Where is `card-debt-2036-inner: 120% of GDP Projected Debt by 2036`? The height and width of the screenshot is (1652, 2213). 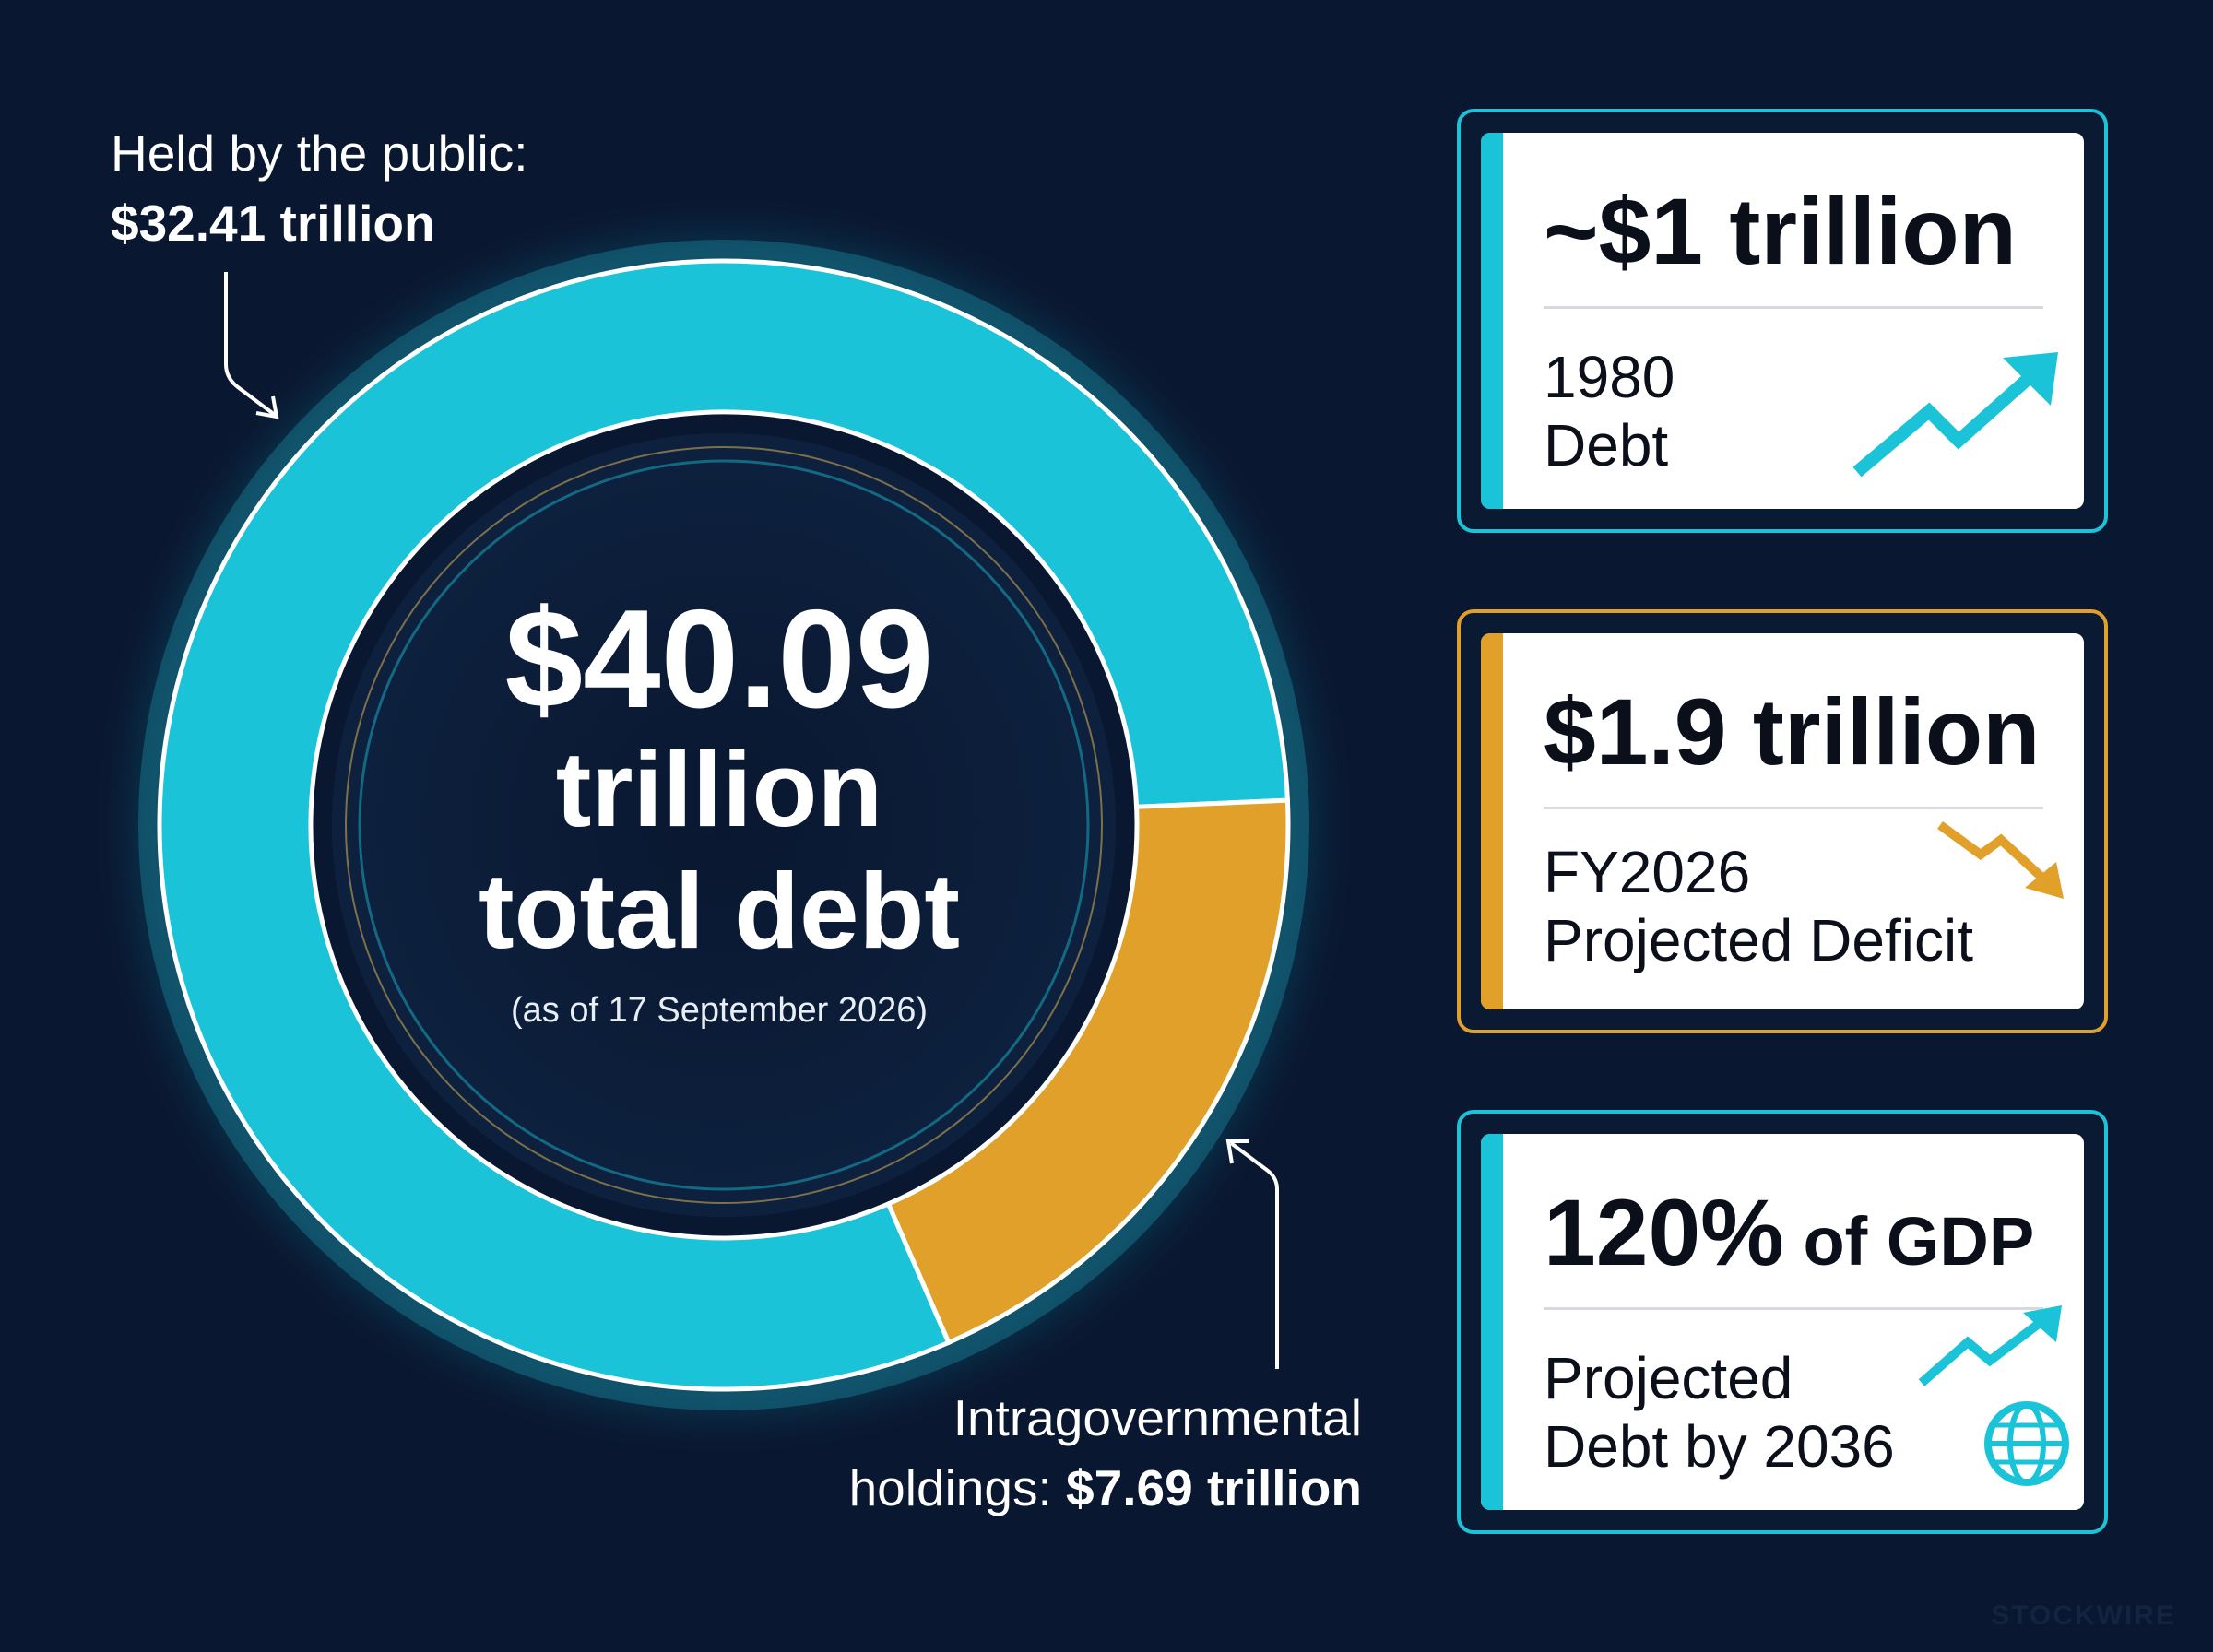 card-debt-2036-inner: 120% of GDP Projected Debt by 2036 is located at coordinates (1782, 1322).